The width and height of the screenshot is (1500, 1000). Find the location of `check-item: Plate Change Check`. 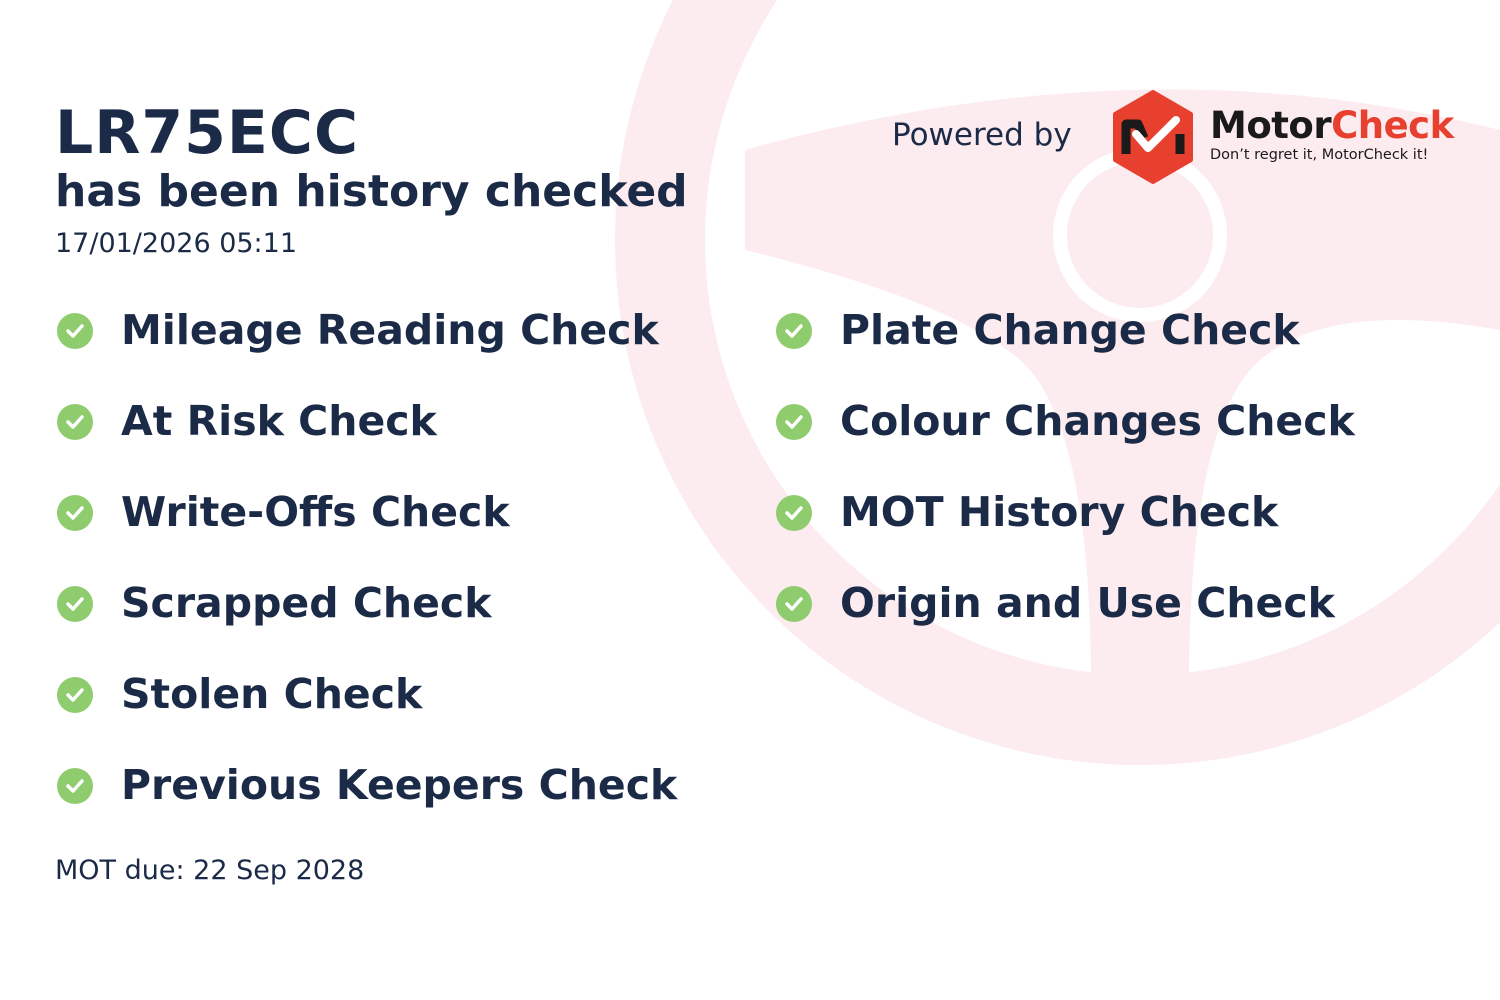

check-item: Plate Change Check is located at coordinates (1065, 351).